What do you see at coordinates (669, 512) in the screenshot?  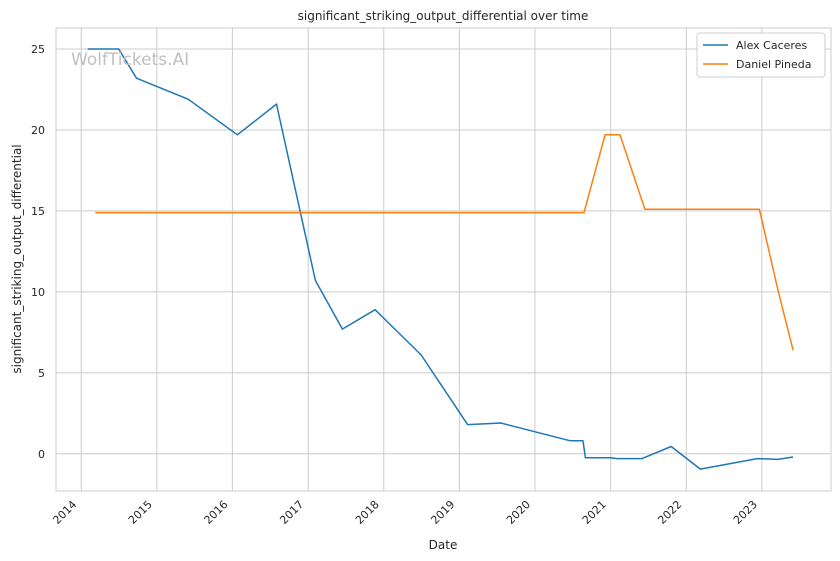 I see `x-tick-label: 2022` at bounding box center [669, 512].